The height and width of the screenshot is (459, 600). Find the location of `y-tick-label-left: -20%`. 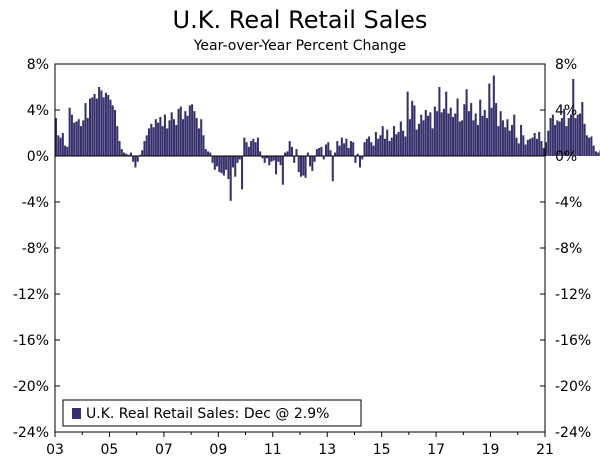

y-tick-label-left: -20% is located at coordinates (31, 387).